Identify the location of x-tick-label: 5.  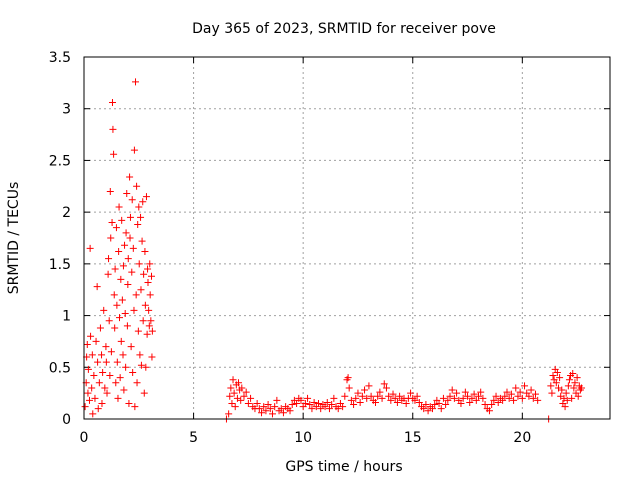
(193, 438).